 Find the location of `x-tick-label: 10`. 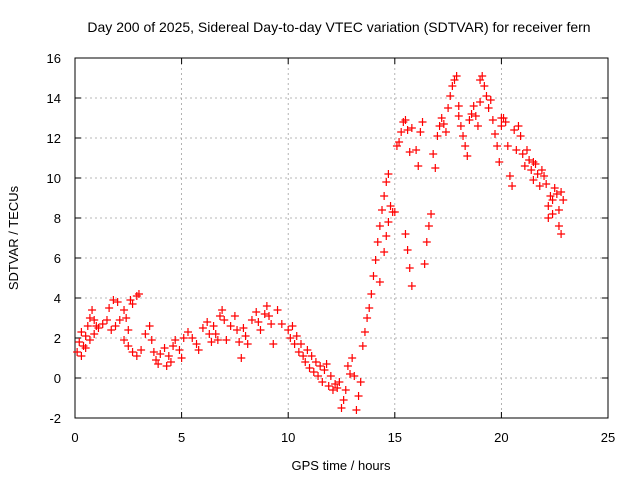

x-tick-label: 10 is located at coordinates (288, 437).